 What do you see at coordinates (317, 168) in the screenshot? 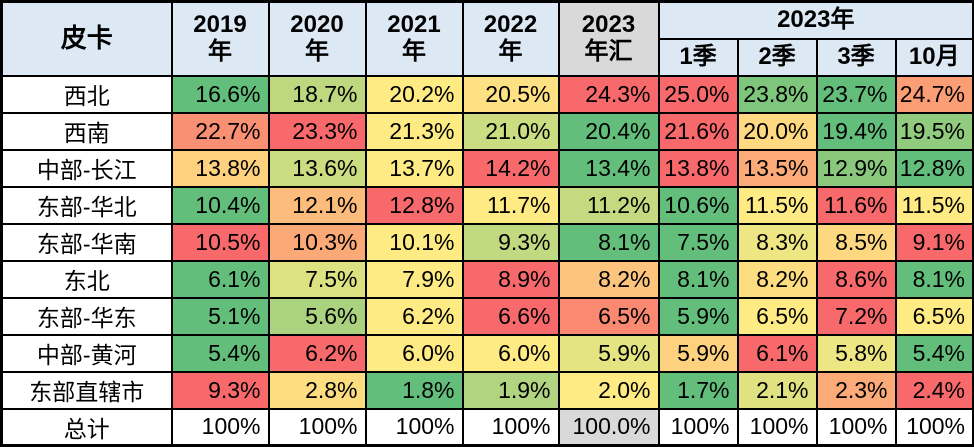
I see `value-cell-year: 13.6%` at bounding box center [317, 168].